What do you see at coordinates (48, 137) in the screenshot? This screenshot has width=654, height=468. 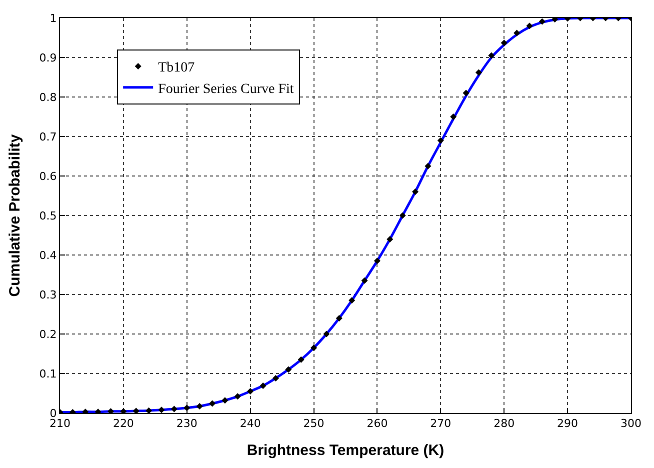 I see `y-tick-label: 0.7` at bounding box center [48, 137].